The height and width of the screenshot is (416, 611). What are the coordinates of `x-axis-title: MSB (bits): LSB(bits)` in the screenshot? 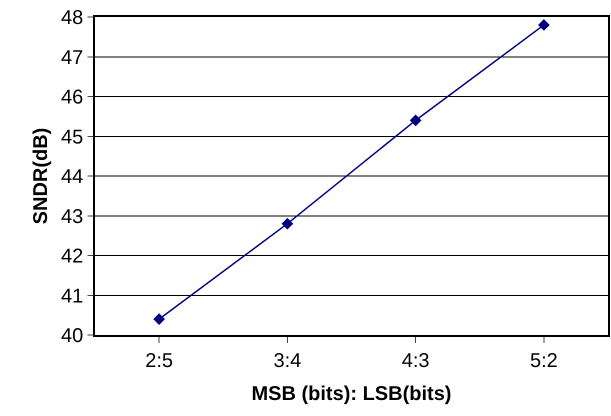 It's located at (352, 393).